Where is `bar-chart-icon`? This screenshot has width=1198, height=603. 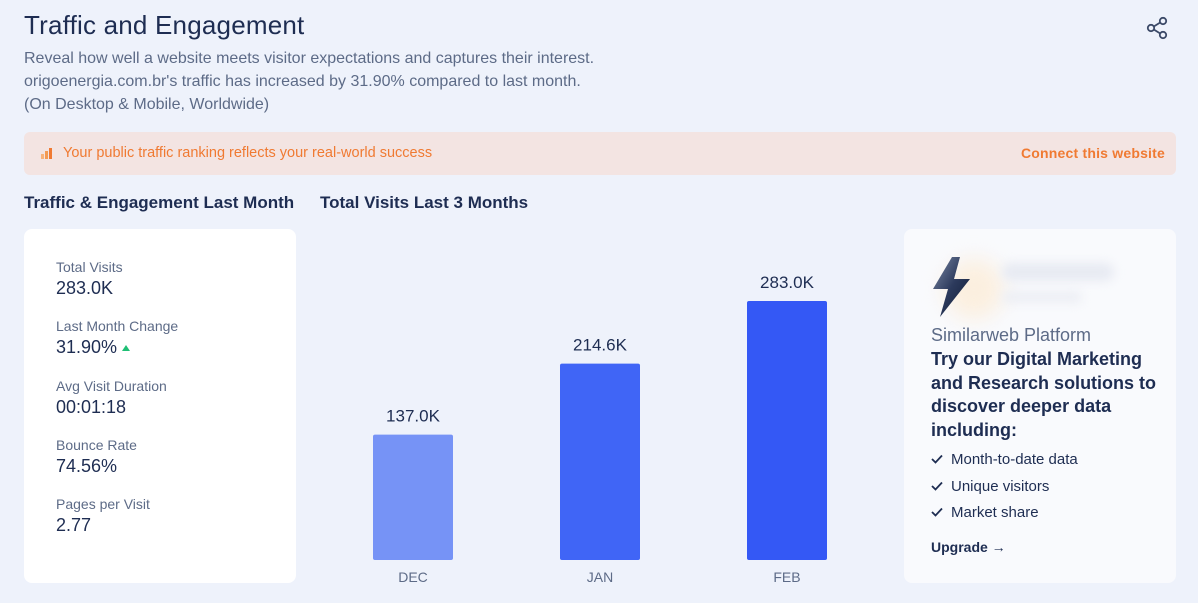
bar-chart-icon is located at coordinates (46, 153).